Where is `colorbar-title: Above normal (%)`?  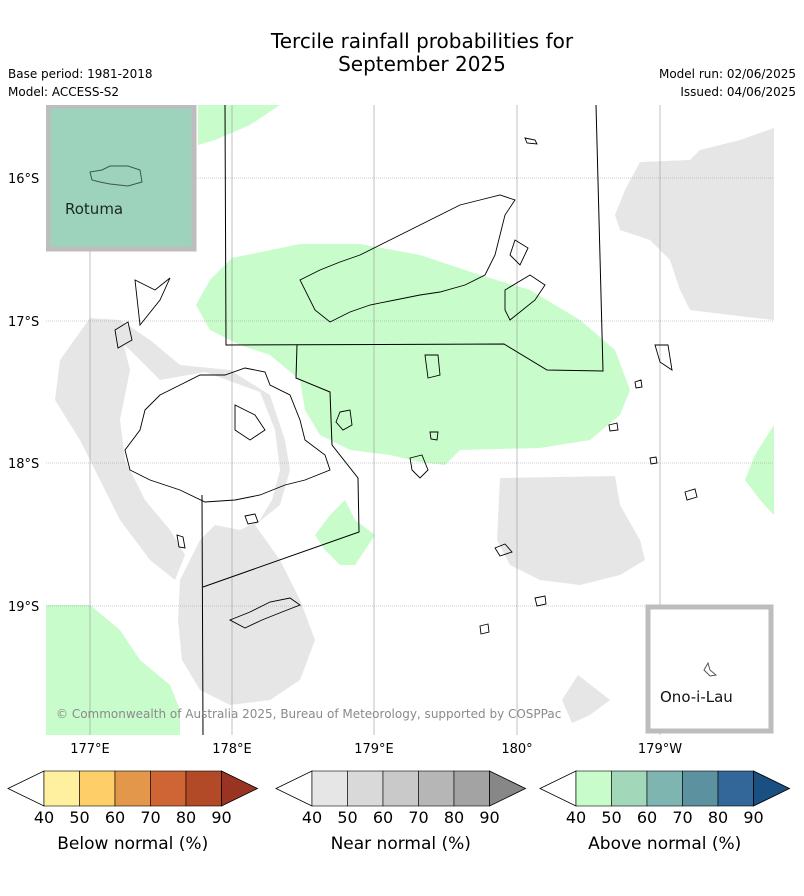
colorbar-title: Above normal (%) is located at coordinates (664, 844).